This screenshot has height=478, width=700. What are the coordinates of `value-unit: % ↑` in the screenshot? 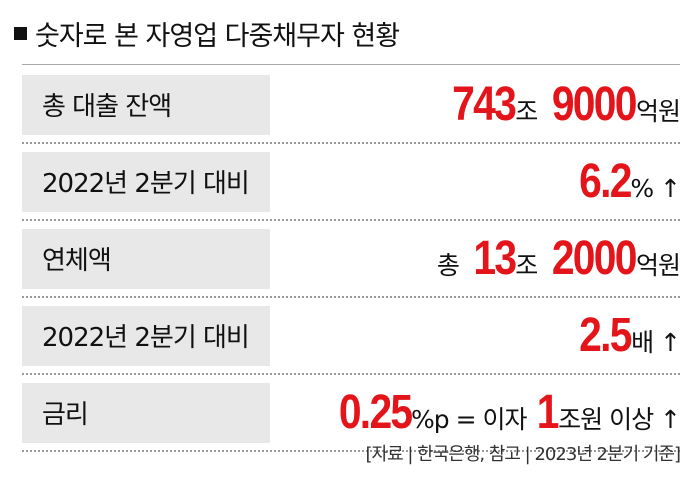 It's located at (655, 188).